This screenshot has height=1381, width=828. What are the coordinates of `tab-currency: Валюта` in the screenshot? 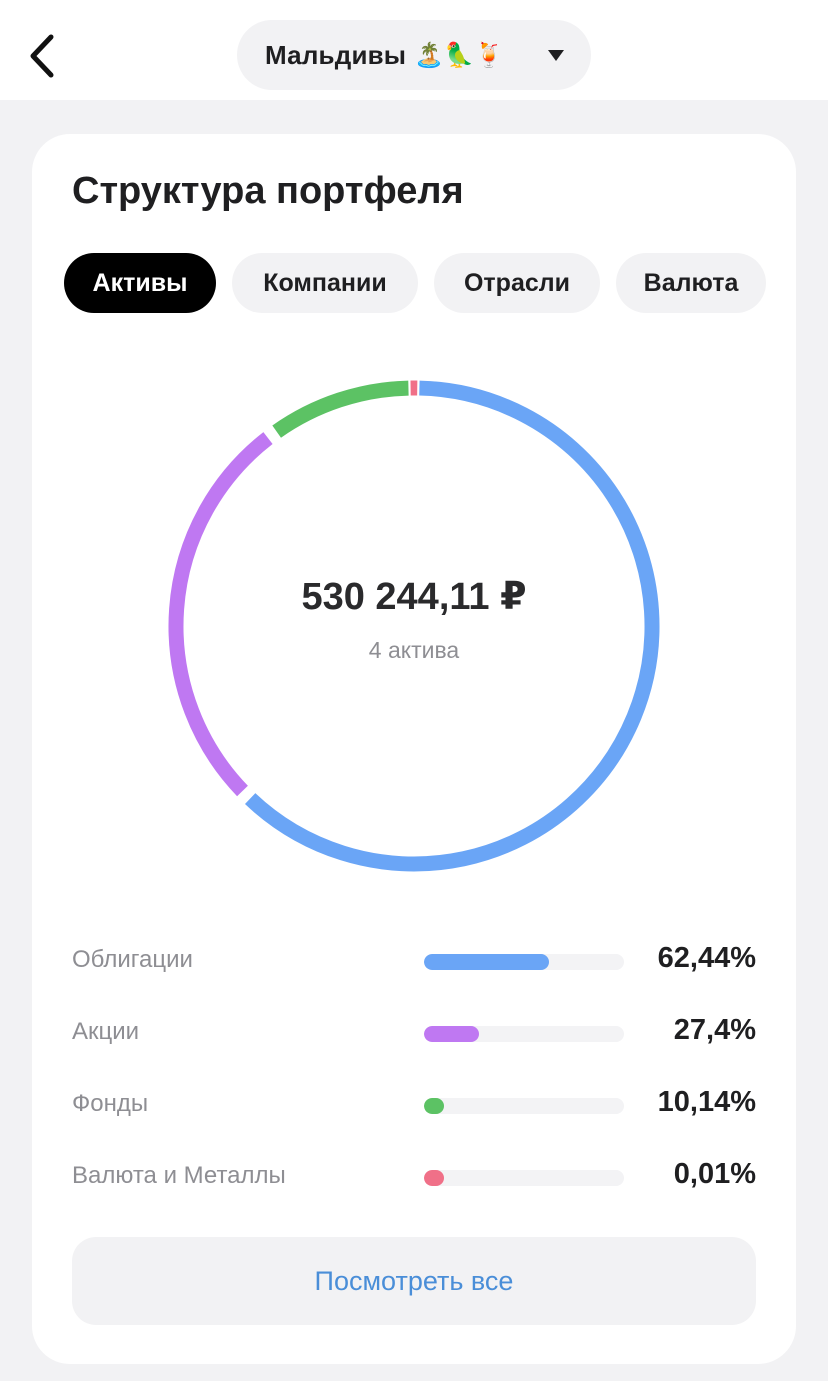 It's located at (691, 283).